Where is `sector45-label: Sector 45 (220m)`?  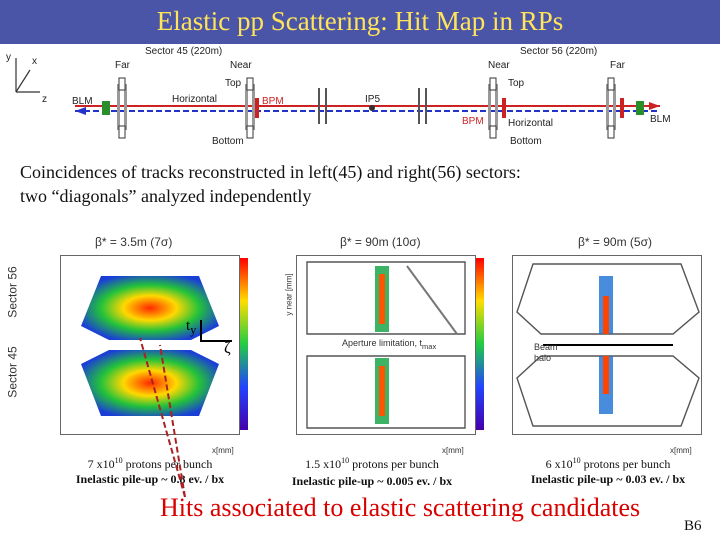 sector45-label: Sector 45 (220m) is located at coordinates (184, 51).